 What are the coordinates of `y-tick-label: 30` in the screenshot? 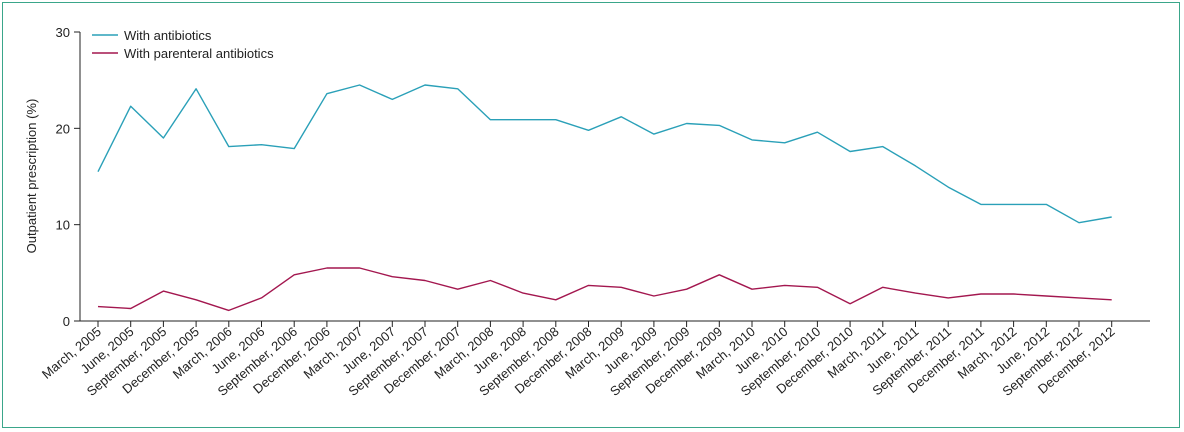 It's located at (63, 32).